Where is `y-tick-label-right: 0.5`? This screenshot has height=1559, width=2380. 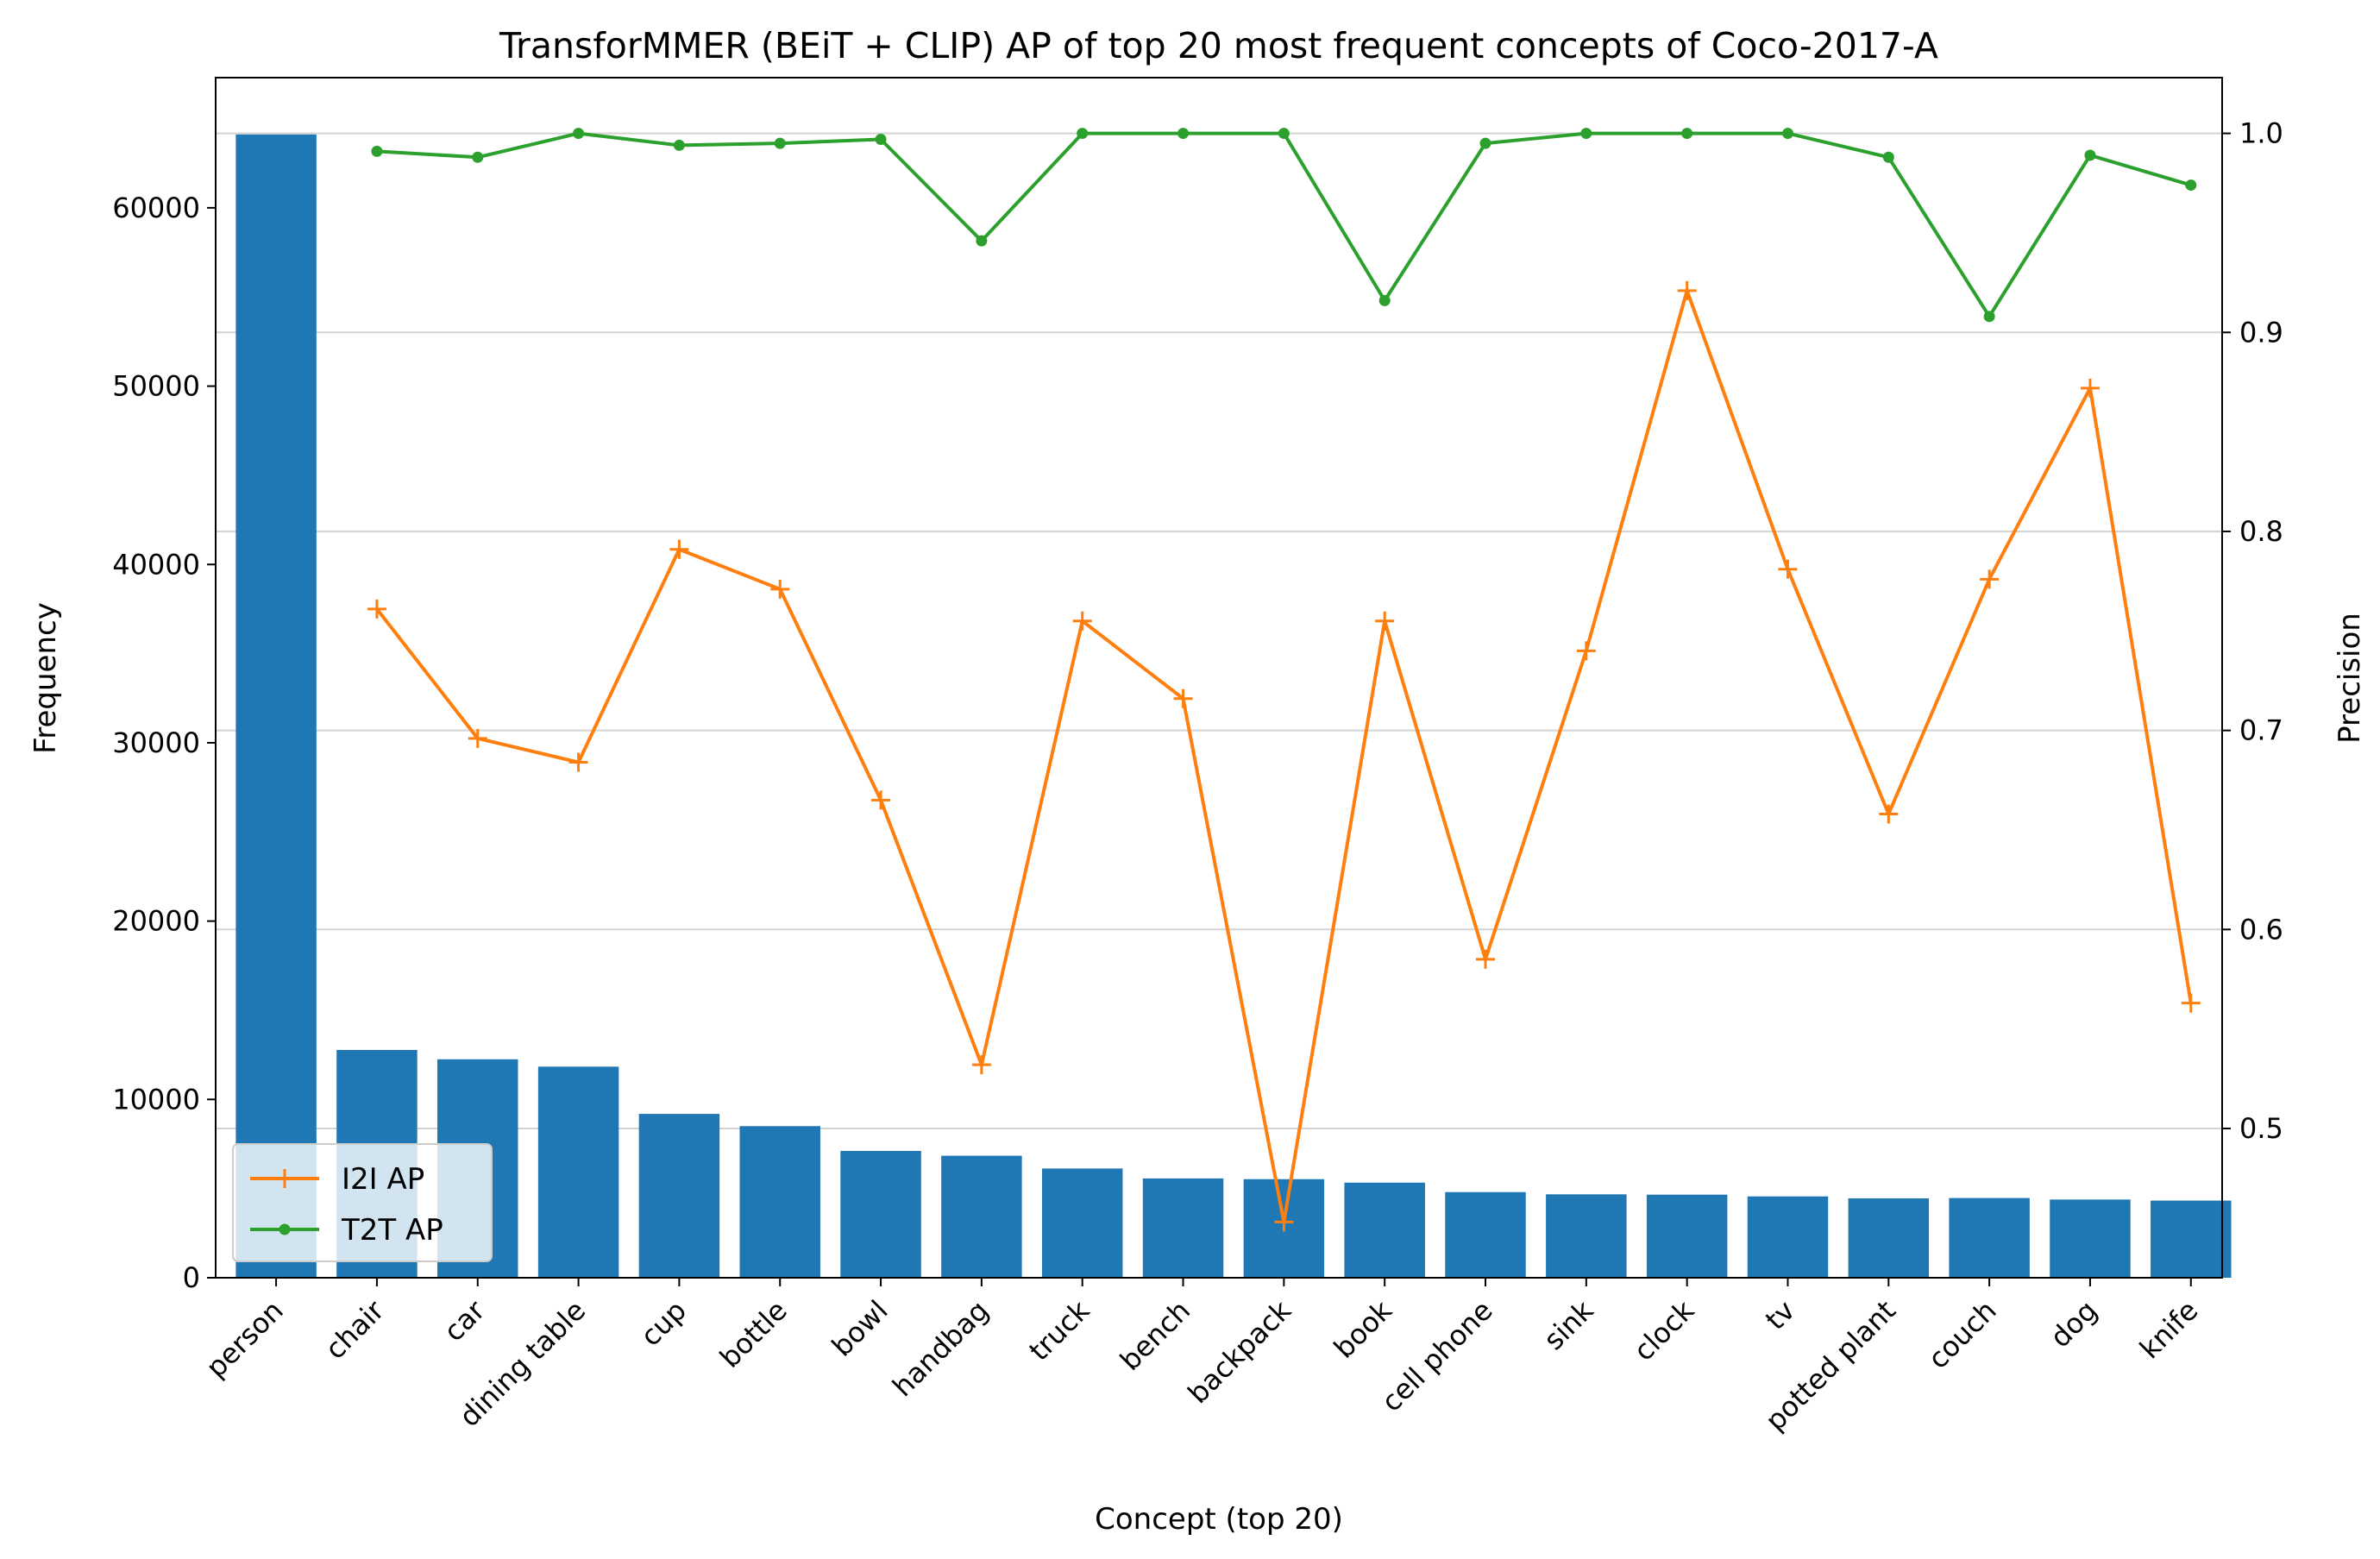 y-tick-label-right: 0.5 is located at coordinates (2261, 1128).